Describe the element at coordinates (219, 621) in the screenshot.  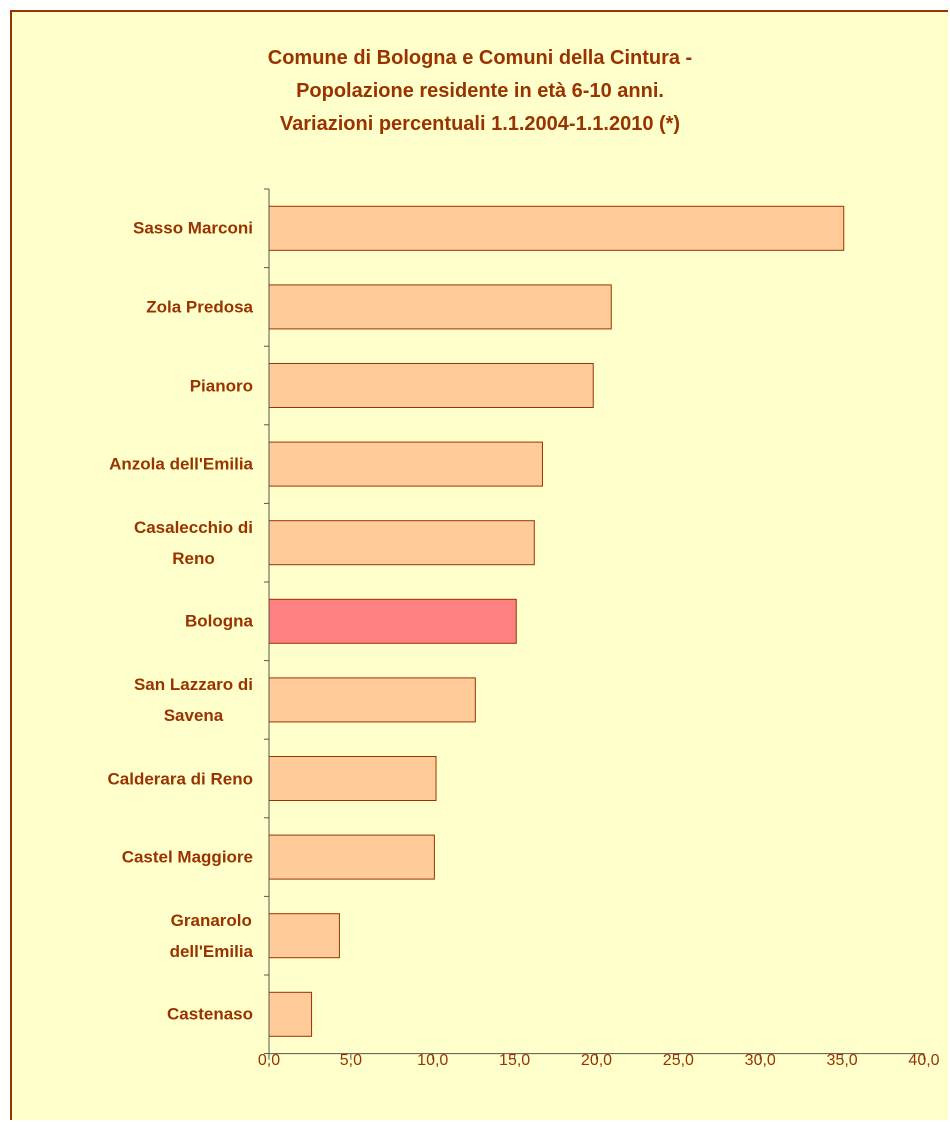
I see `y-tick-label: Bologna` at that location.